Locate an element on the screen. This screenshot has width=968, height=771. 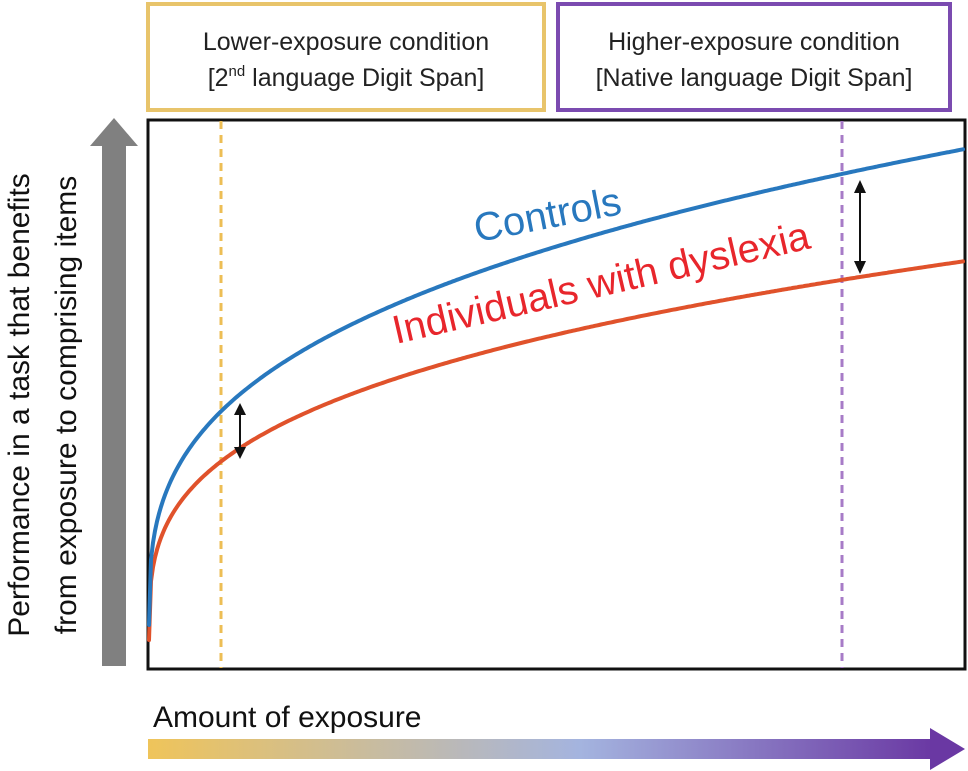
higher-condition-title: Higher-exposure condition is located at coordinates (754, 42).